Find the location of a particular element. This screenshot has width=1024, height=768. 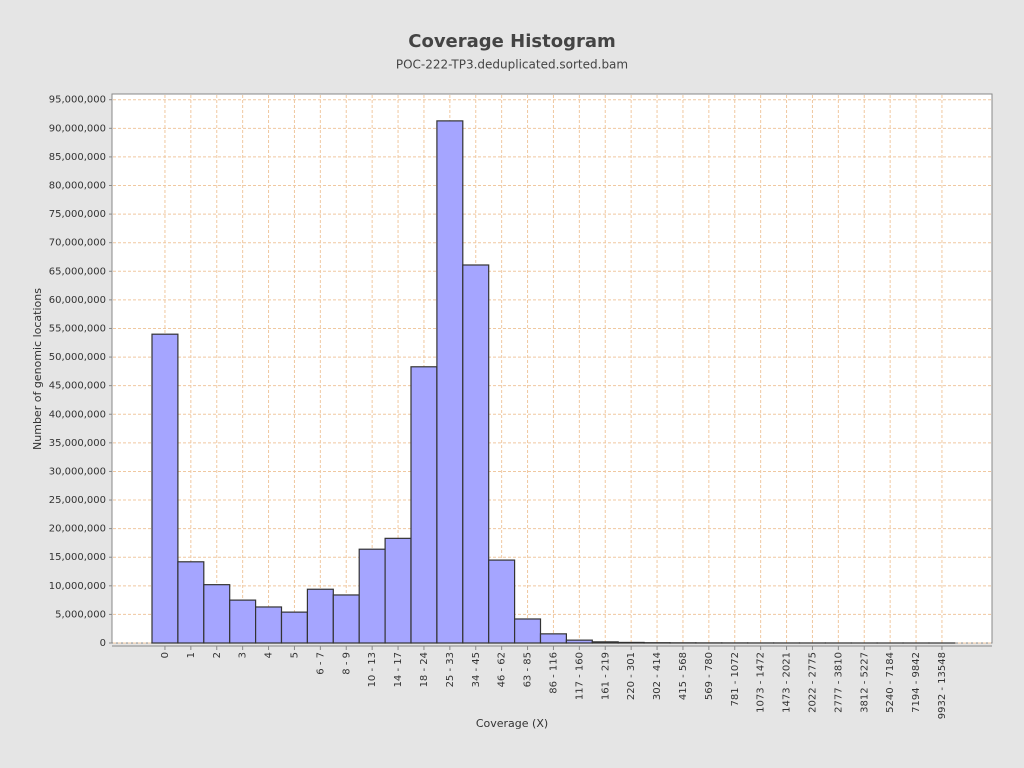

x-tick-label: 1 is located at coordinates (191, 655).